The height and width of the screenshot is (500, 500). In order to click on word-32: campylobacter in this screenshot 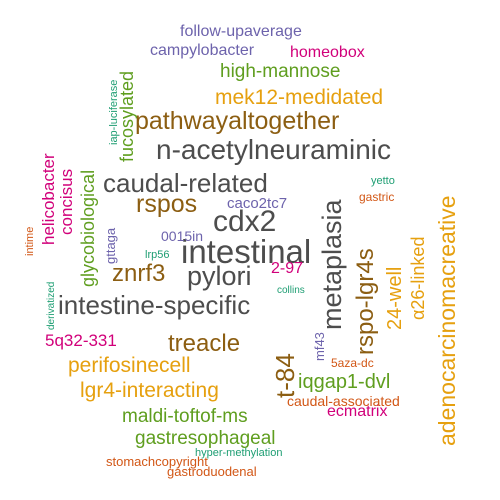, I will do `click(202, 50)`.